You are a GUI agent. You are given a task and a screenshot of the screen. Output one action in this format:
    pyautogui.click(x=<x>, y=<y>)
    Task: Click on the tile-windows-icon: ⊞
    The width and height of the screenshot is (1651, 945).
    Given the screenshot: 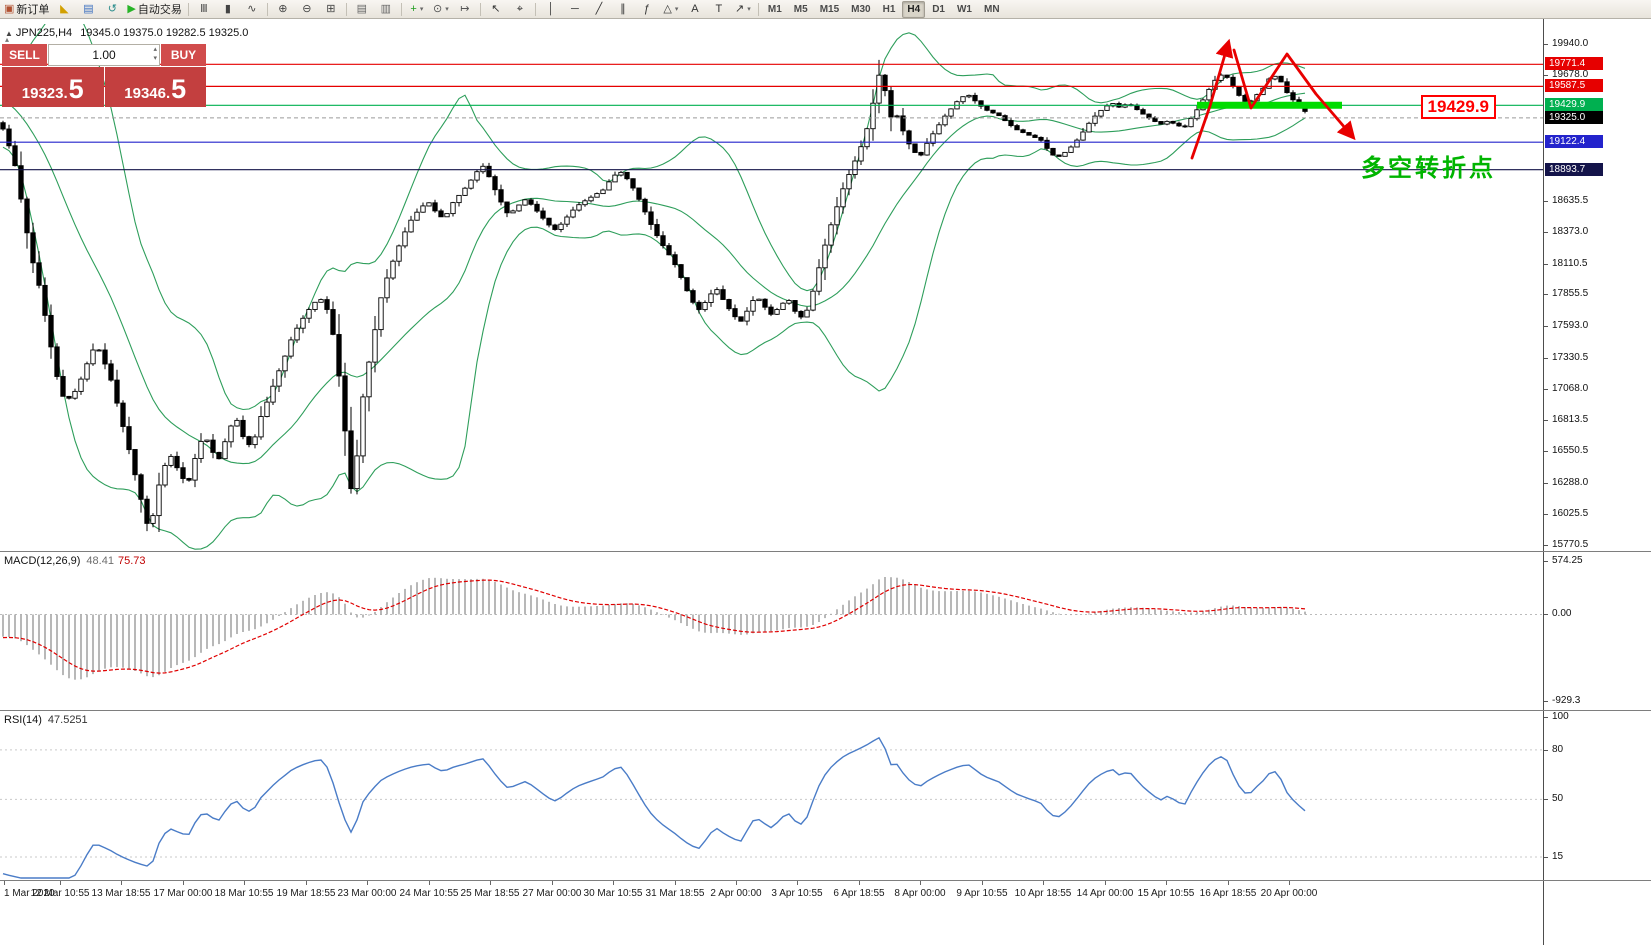 What is the action you would take?
    pyautogui.click(x=331, y=9)
    